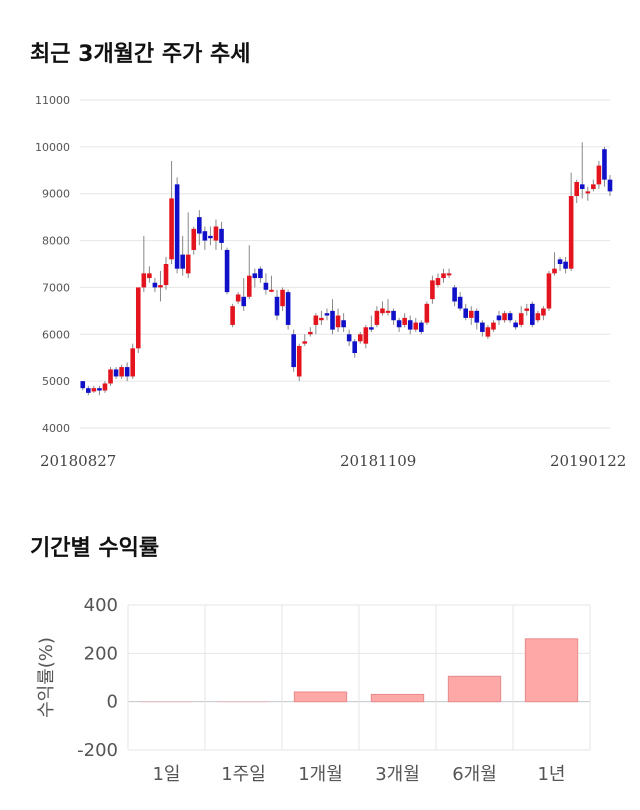 The image size is (640, 810). What do you see at coordinates (397, 774) in the screenshot?
I see `x-tick-label: 3개월` at bounding box center [397, 774].